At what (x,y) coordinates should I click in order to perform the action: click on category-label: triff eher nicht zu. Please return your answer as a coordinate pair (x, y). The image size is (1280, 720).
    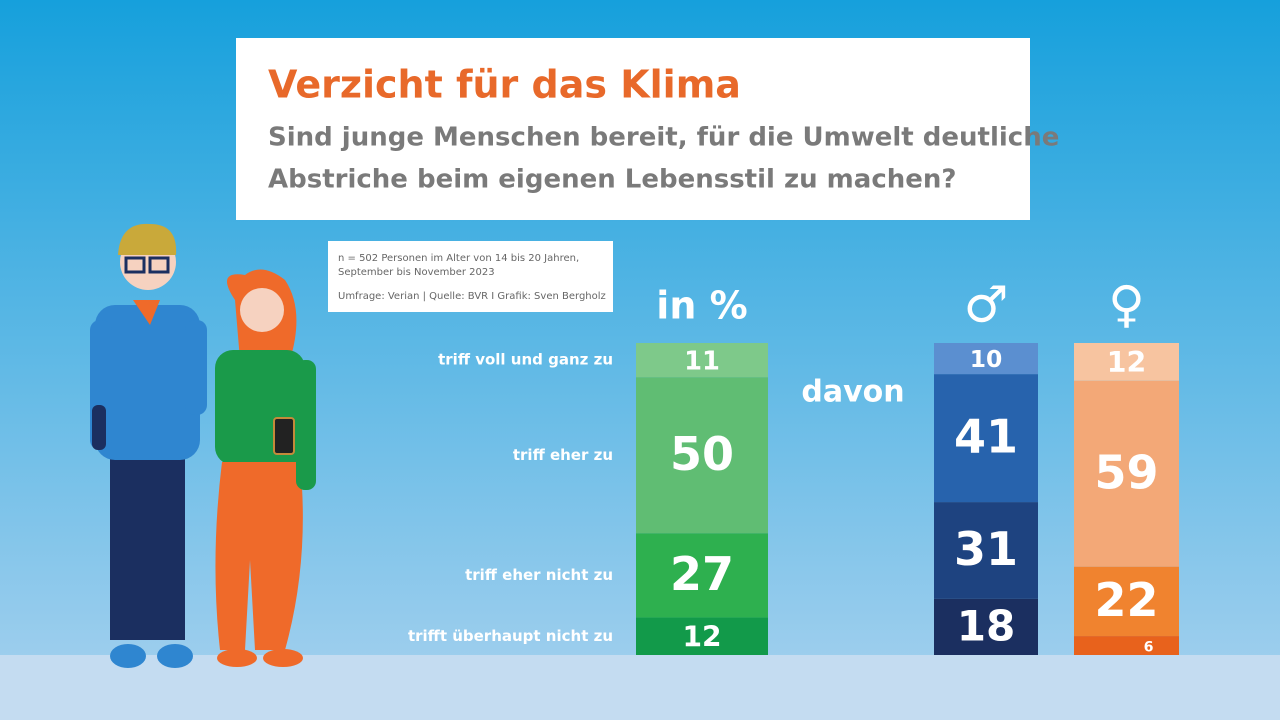
    Looking at the image, I should click on (539, 575).